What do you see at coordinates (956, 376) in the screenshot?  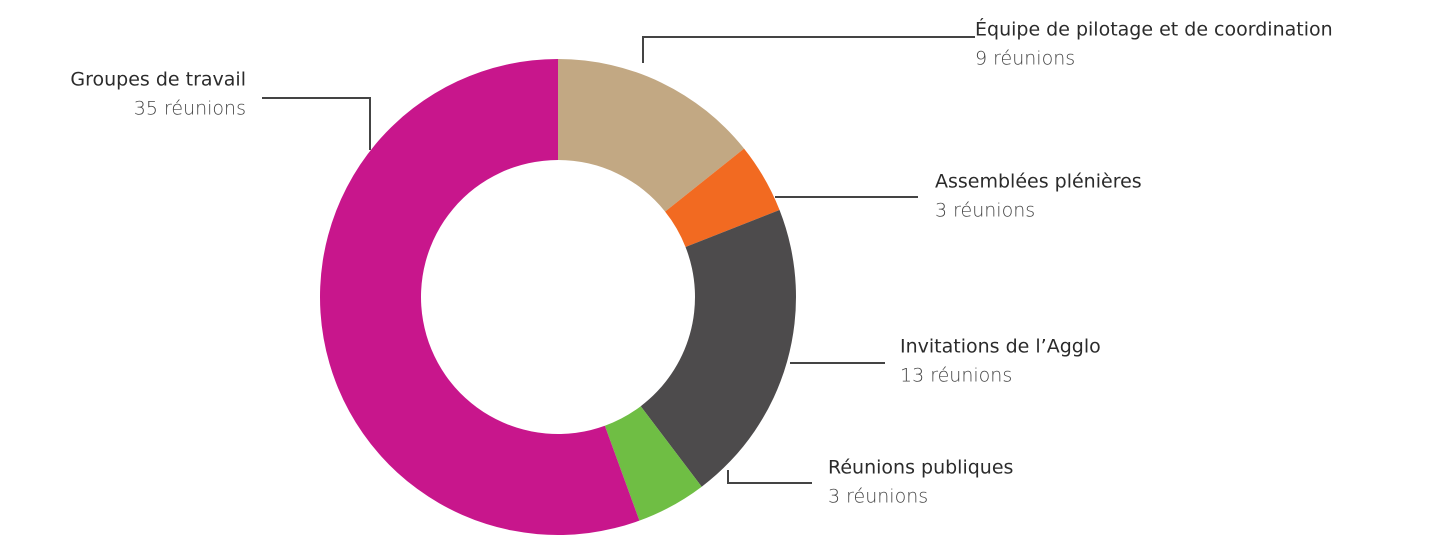 I see `value-label: 13 réunions` at bounding box center [956, 376].